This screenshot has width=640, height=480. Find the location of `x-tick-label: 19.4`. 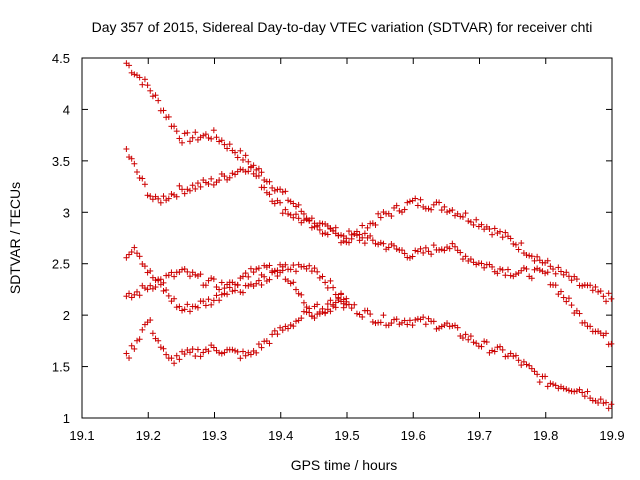

x-tick-label: 19.4 is located at coordinates (280, 435).